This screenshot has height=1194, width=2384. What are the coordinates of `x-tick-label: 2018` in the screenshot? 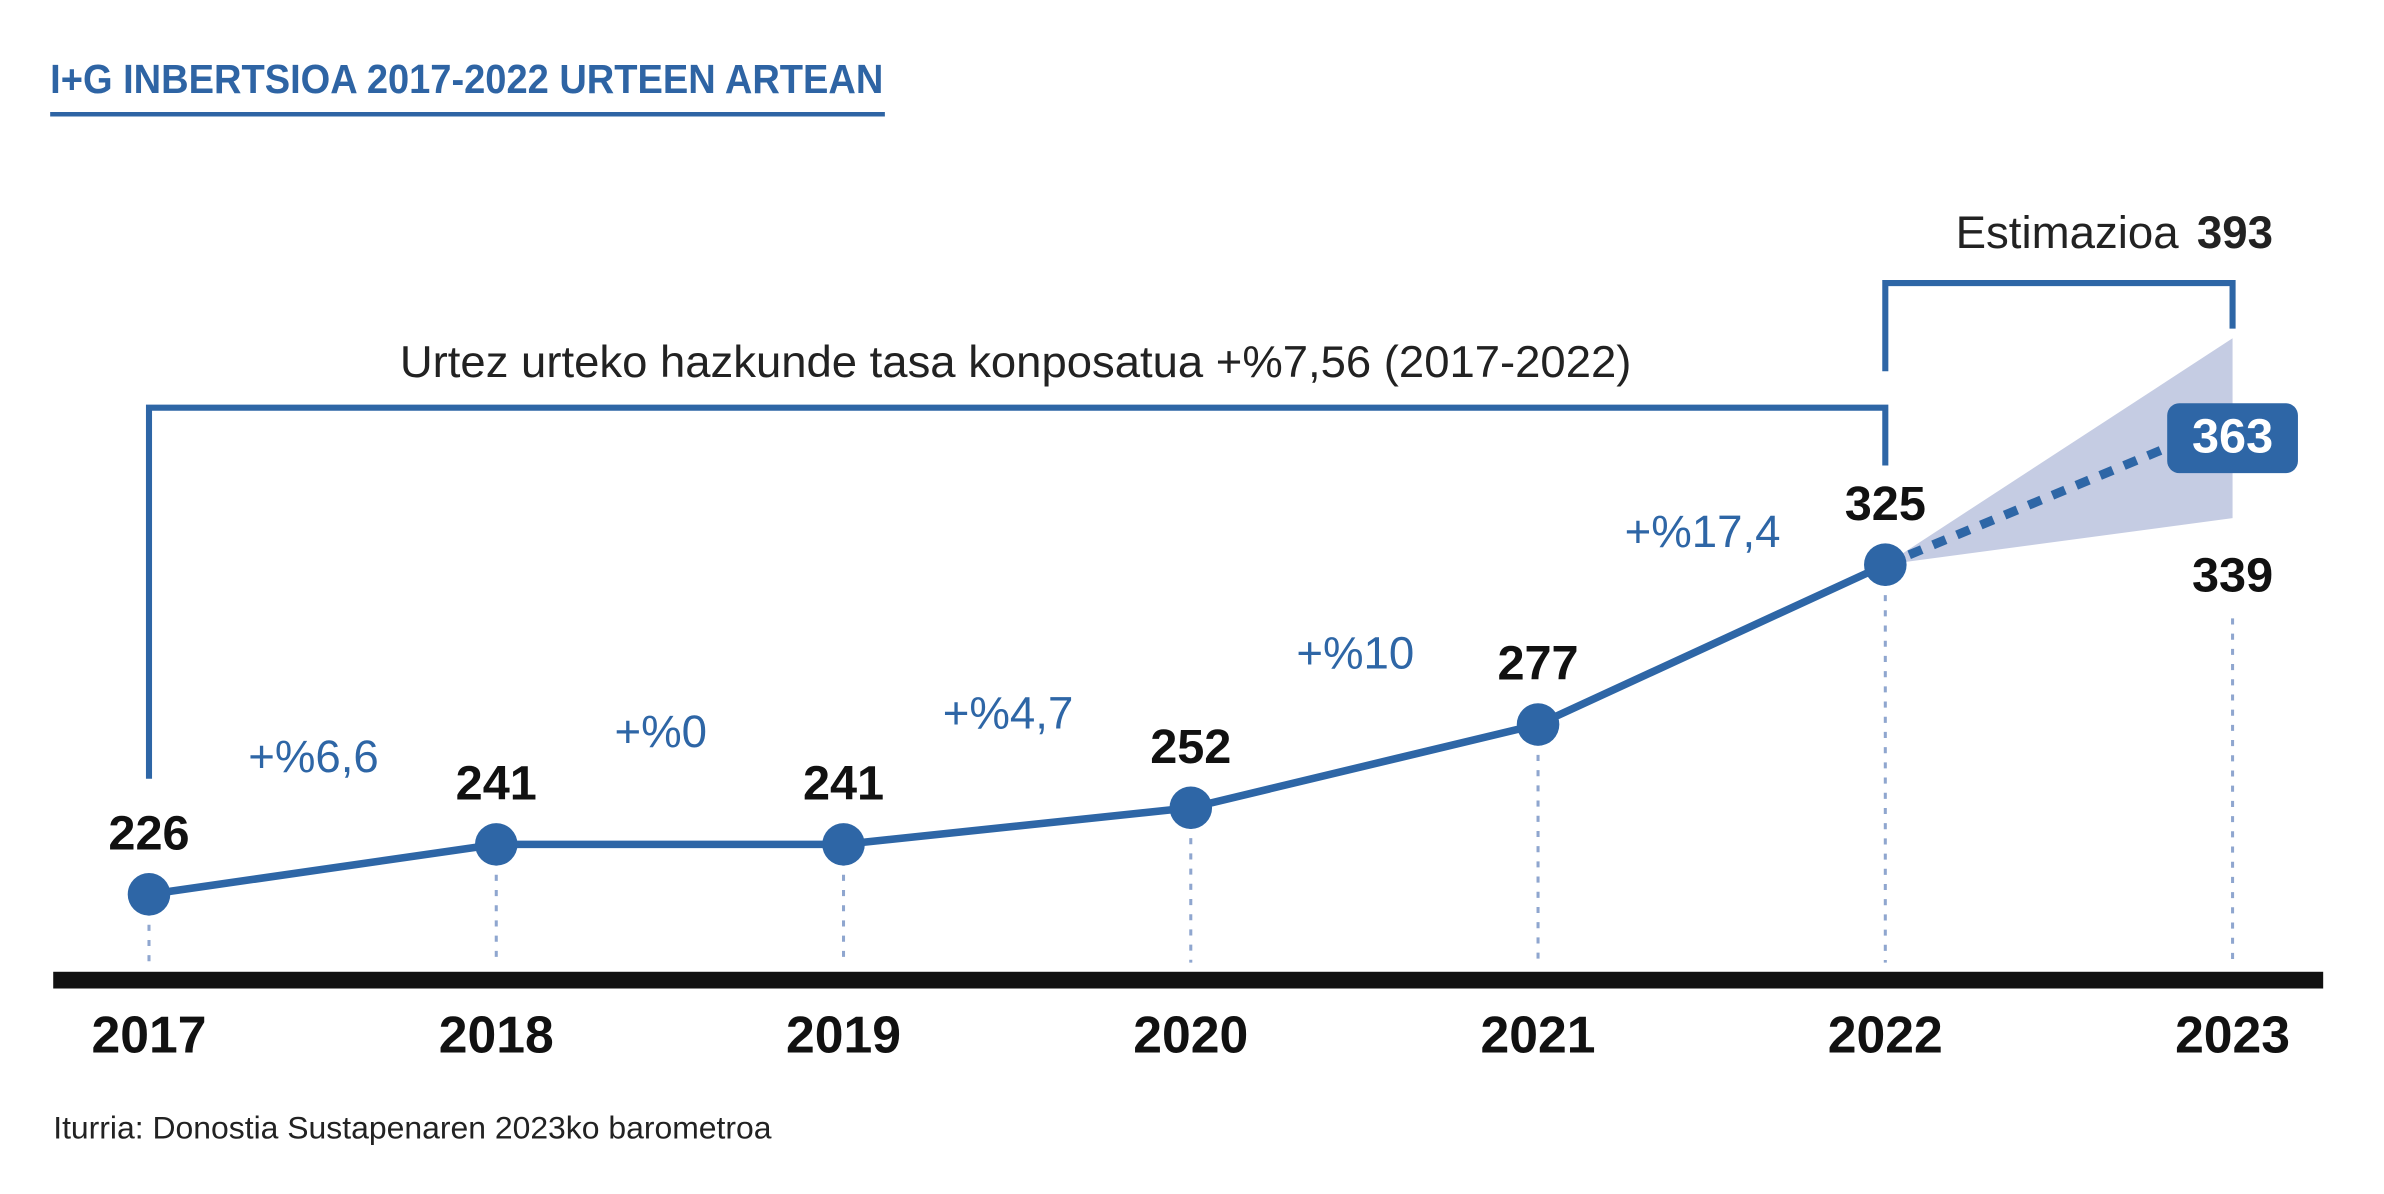 It's located at (496, 1034).